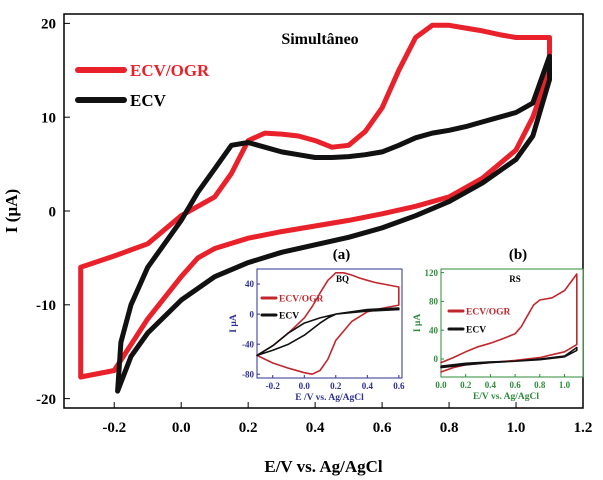 The image size is (603, 480). Describe the element at coordinates (476, 331) in the screenshot. I see `inset-b-legend-label-ecv: ECV` at that location.